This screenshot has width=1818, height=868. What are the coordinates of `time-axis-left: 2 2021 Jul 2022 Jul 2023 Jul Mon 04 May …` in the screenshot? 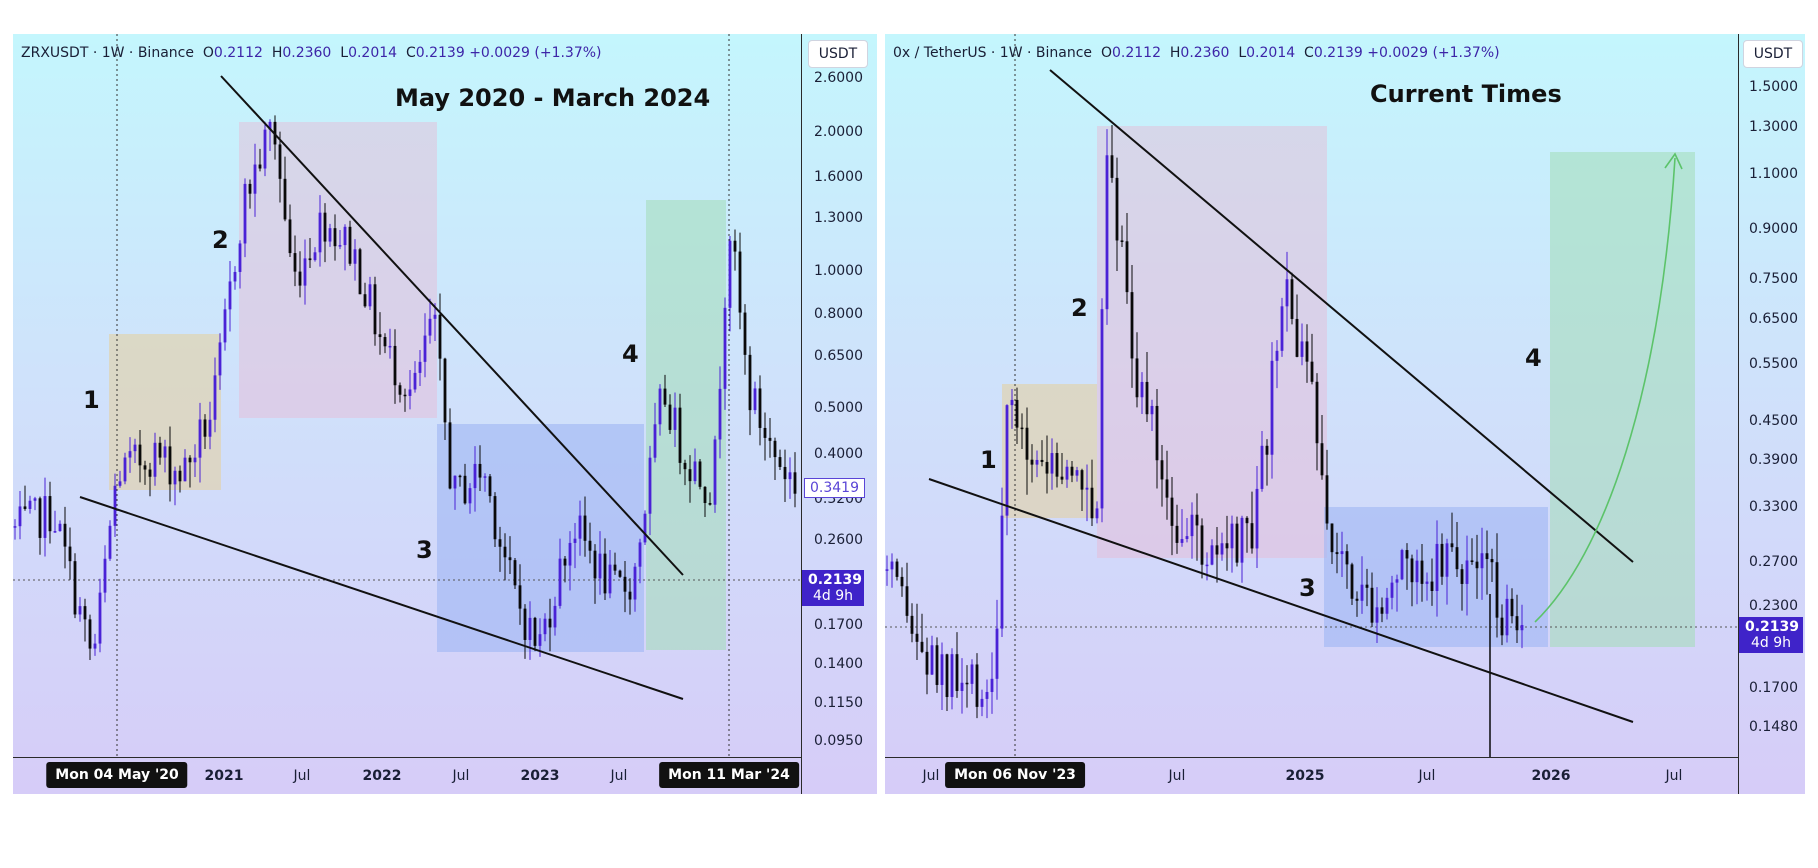 It's located at (407, 775).